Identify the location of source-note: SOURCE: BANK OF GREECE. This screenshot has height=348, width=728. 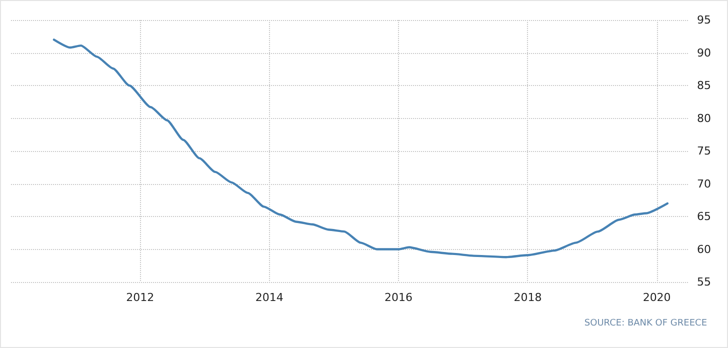
(646, 323).